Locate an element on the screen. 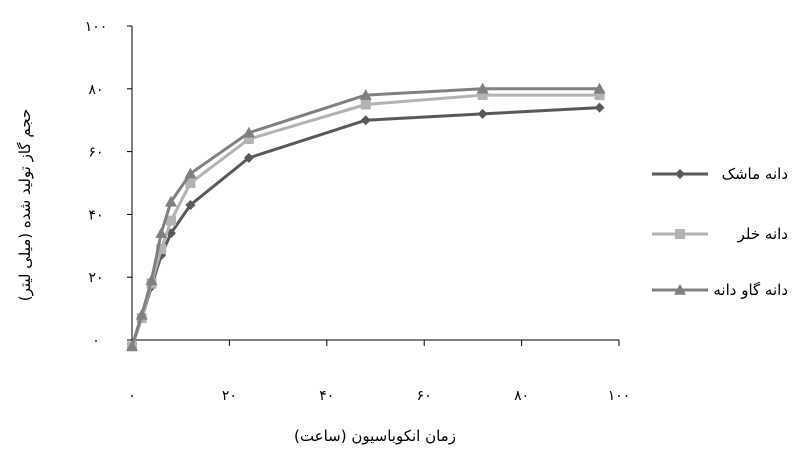 Image resolution: width=798 pixels, height=459 pixels. legend: دانه ماشک دانه خلر دانه گاو دانه is located at coordinates (720, 232).